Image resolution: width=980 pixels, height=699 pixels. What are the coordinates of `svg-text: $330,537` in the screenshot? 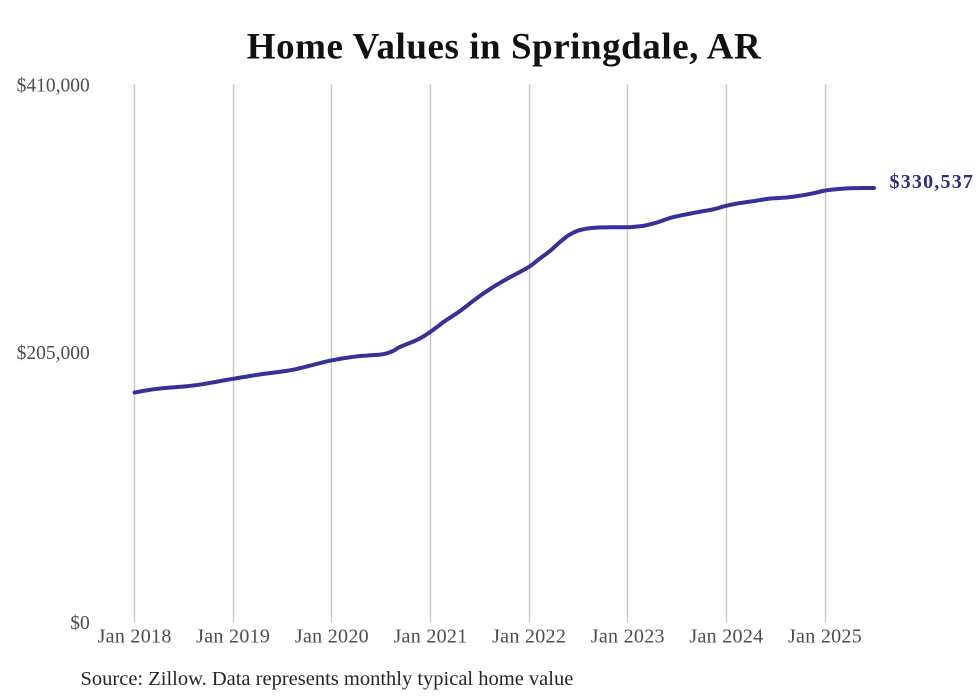 It's located at (932, 182).